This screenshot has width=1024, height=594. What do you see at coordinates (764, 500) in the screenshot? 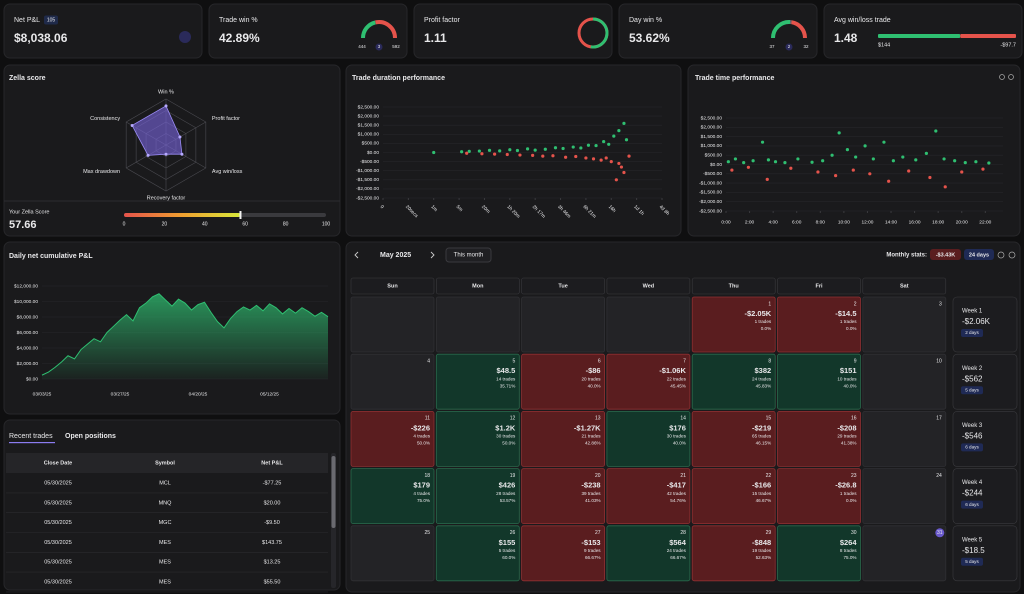
I see `day-winrate: 46.67%` at bounding box center [764, 500].